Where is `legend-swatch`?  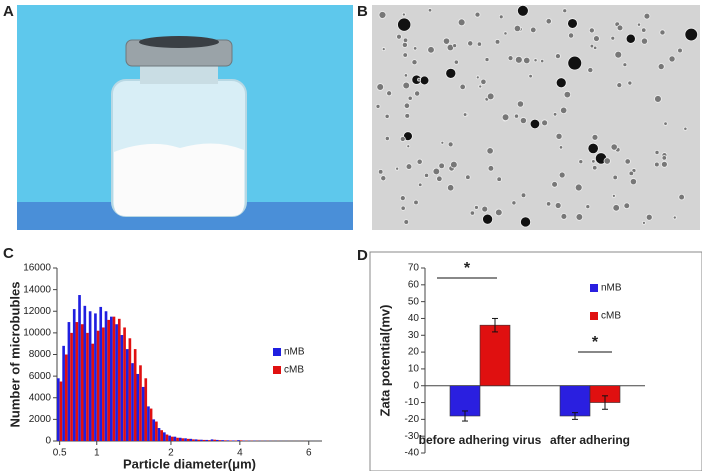
legend-swatch is located at coordinates (594, 288).